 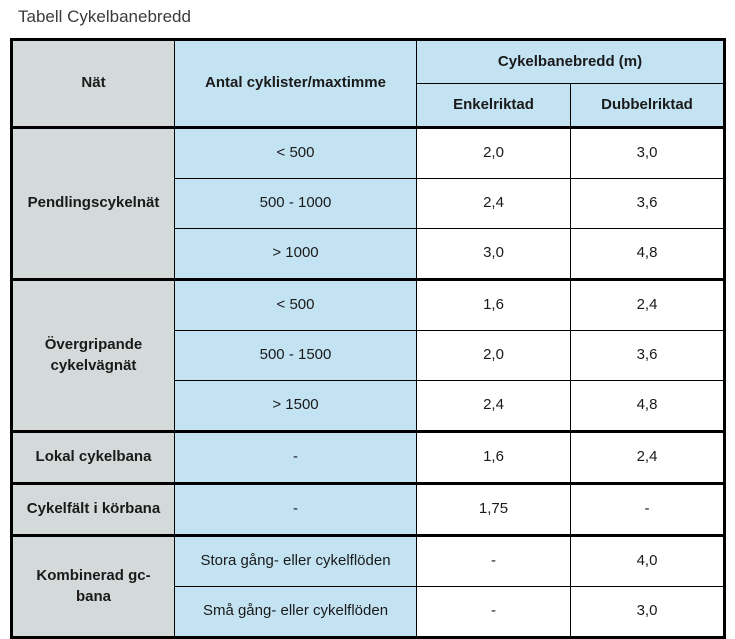 What do you see at coordinates (647, 561) in the screenshot?
I see `twoway-value-cell: 4,0` at bounding box center [647, 561].